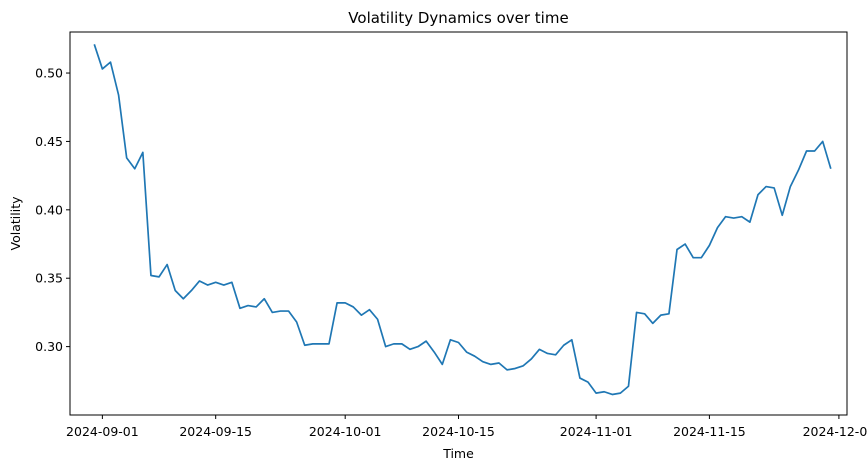  I want to click on x-tick-label: 2024-10-15, so click(458, 431).